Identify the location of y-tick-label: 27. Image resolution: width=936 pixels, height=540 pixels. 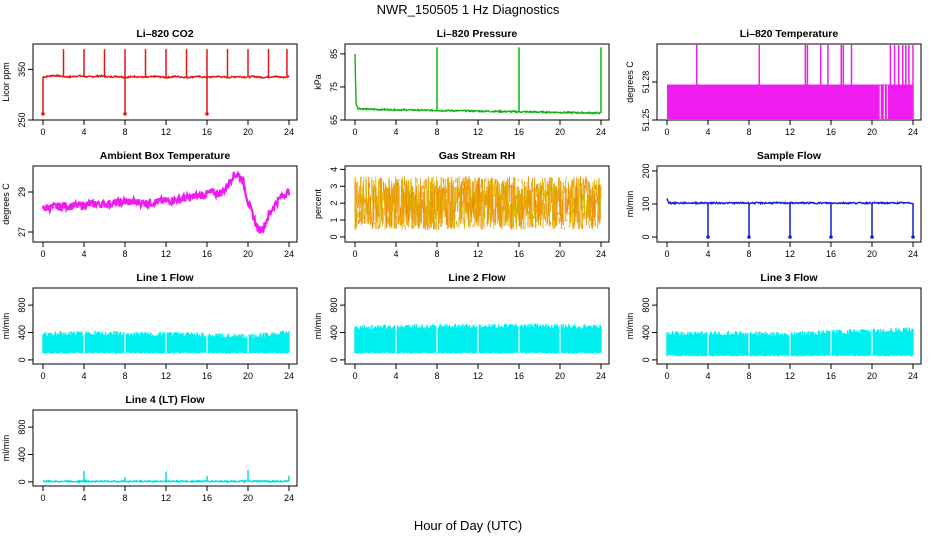
(22, 232).